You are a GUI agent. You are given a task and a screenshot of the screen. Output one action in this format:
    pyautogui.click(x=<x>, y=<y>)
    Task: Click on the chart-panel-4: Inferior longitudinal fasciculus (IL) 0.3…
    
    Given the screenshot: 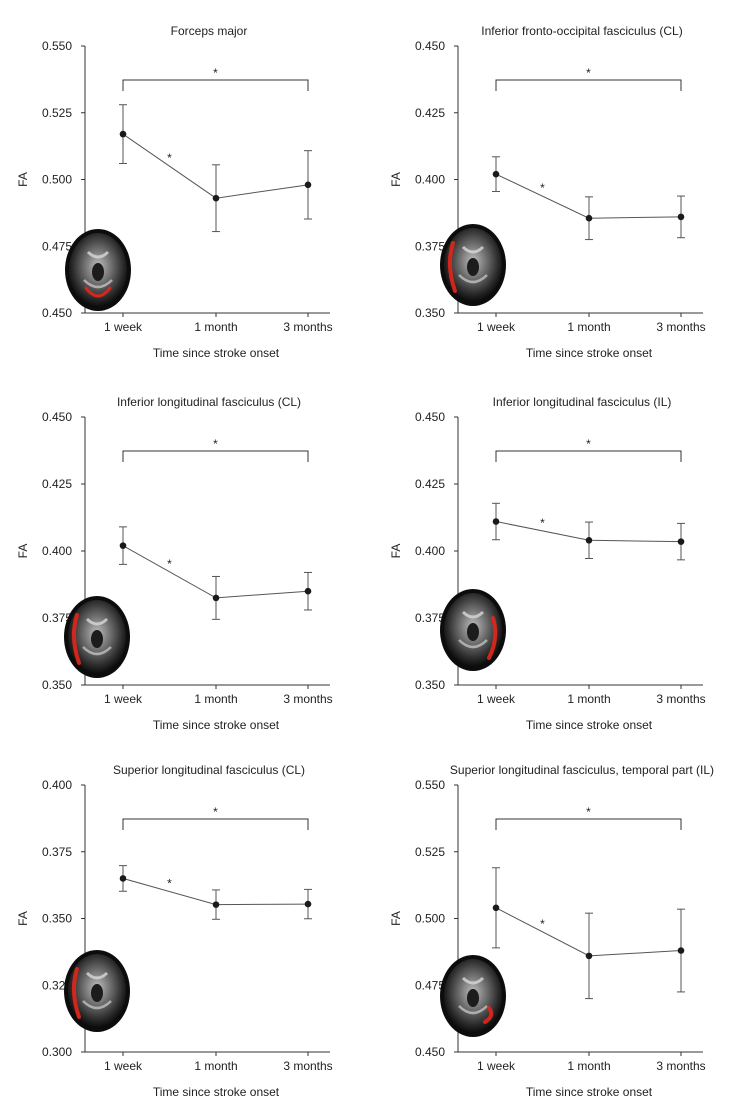 What is the action you would take?
    pyautogui.click(x=547, y=563)
    